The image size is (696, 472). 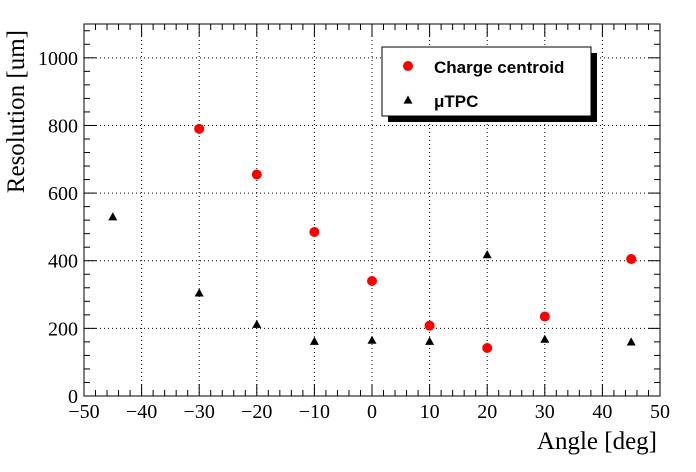 I want to click on x-tick-label: −30, so click(x=199, y=412).